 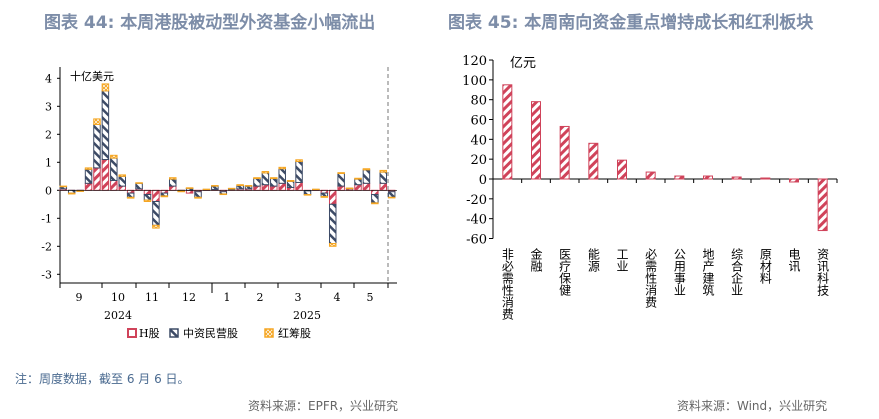 What do you see at coordinates (507, 284) in the screenshot?
I see `category-label: 非必需性消费` at bounding box center [507, 284].